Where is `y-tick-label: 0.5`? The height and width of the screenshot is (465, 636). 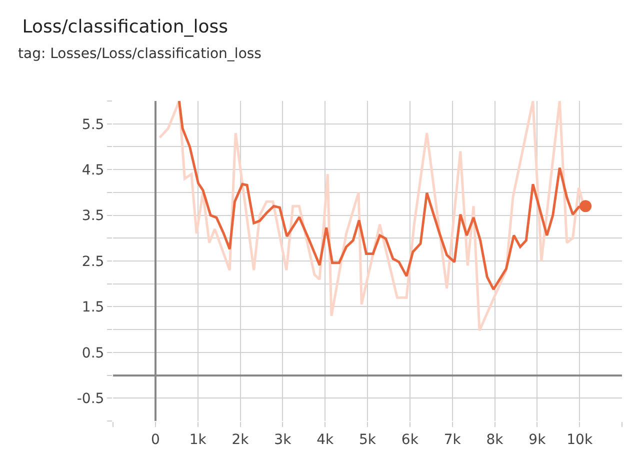
y-tick-label: 0.5 is located at coordinates (93, 353).